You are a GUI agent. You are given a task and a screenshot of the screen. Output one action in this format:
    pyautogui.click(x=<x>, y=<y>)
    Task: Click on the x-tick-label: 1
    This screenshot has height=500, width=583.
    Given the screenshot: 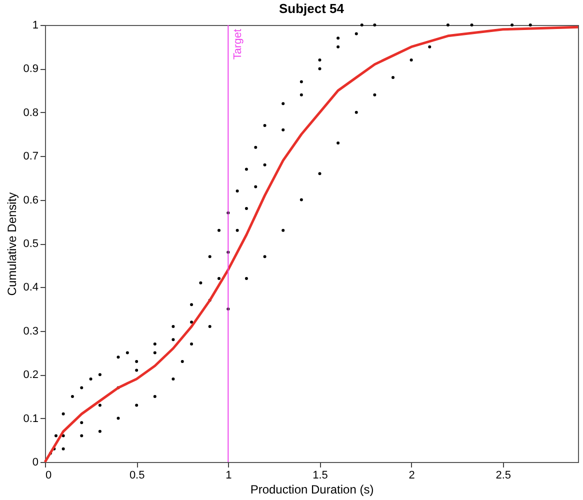 What is the action you would take?
    pyautogui.click(x=229, y=476)
    